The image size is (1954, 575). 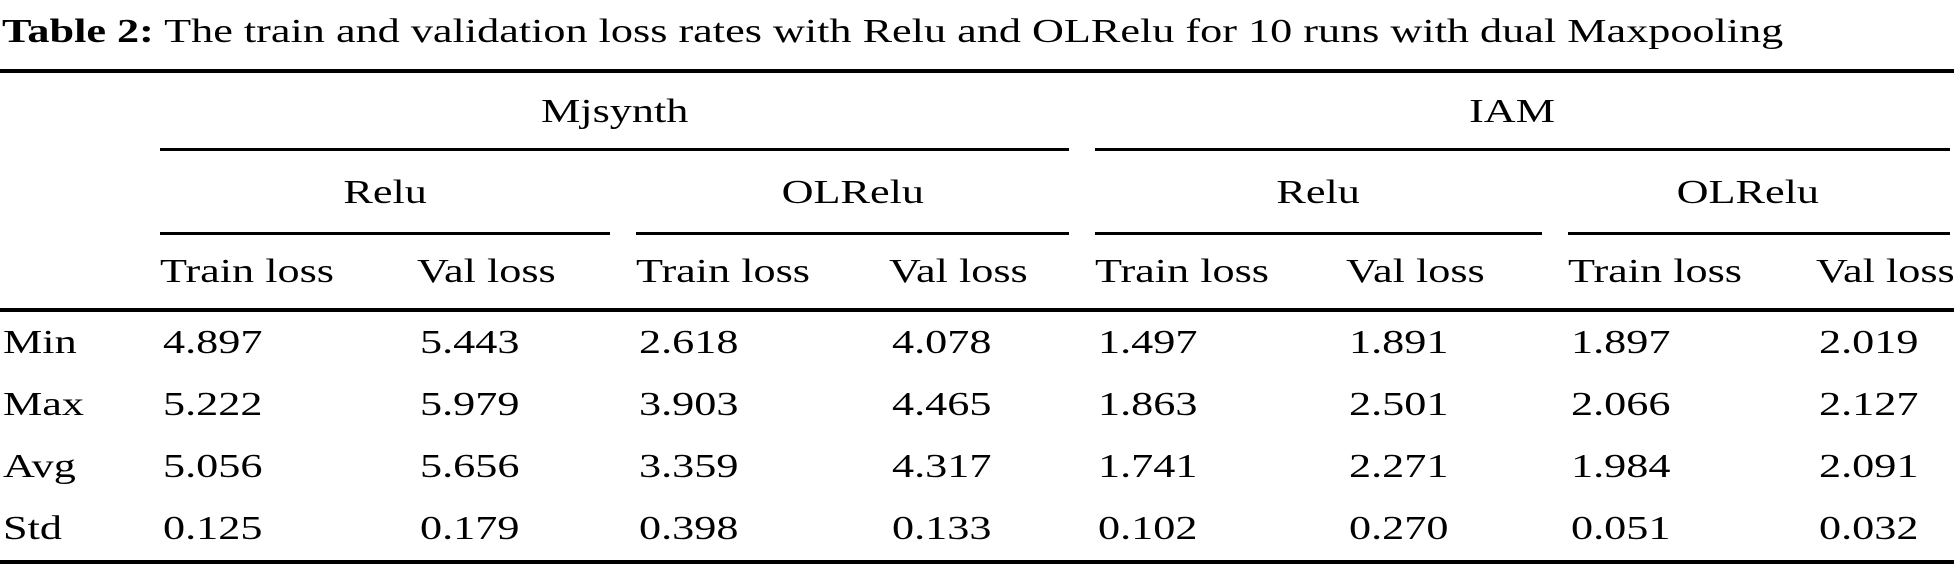 I want to click on table-cell: 1.497, so click(x=1148, y=342).